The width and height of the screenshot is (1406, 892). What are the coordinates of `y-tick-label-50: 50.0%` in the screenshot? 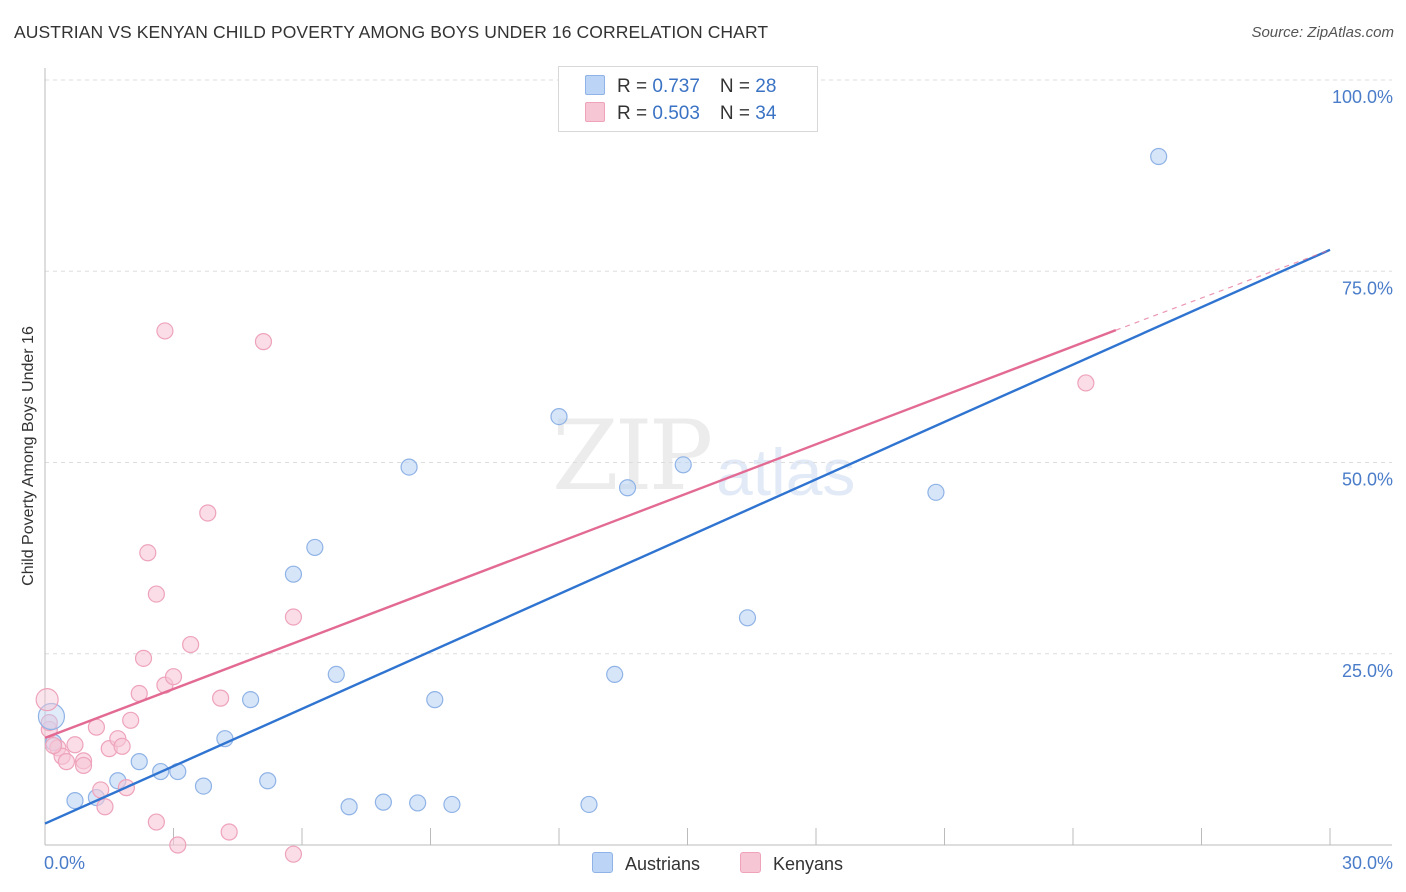 It's located at (1367, 480).